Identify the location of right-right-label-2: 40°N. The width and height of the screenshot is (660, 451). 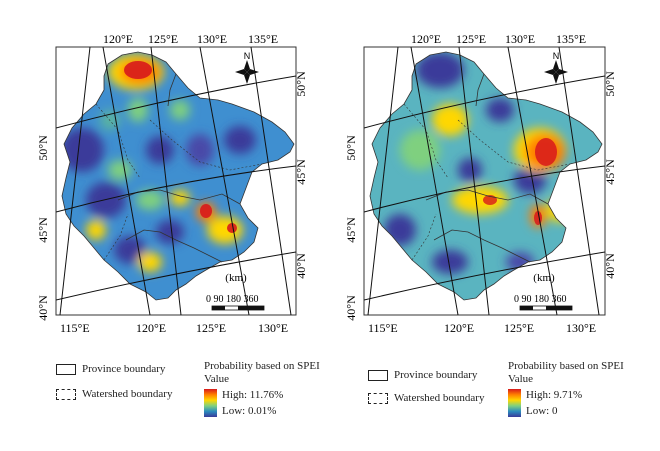
(610, 266).